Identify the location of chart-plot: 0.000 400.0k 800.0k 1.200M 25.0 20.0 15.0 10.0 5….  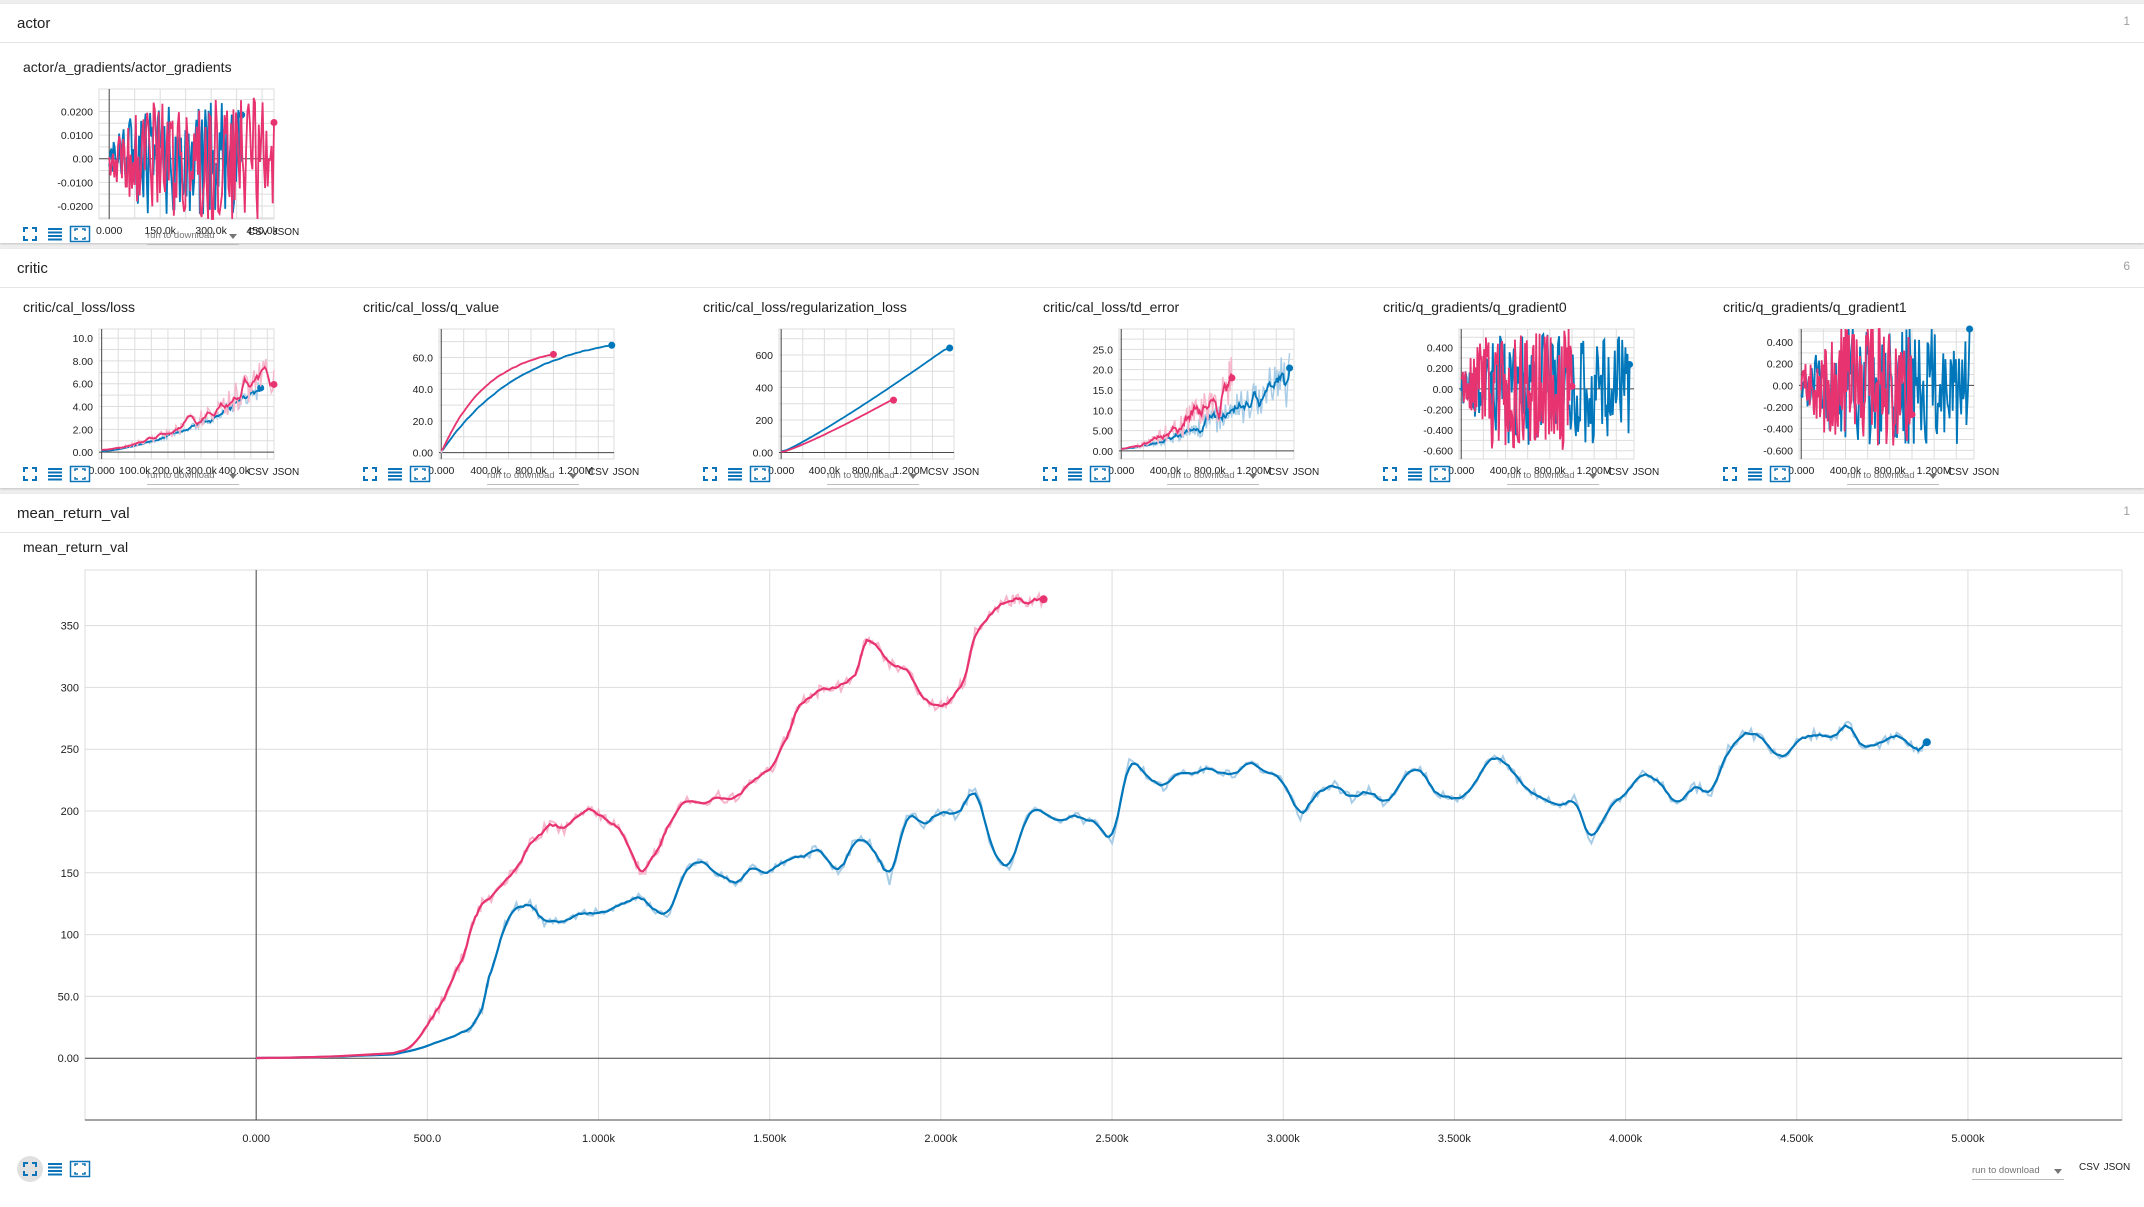
(1172, 391).